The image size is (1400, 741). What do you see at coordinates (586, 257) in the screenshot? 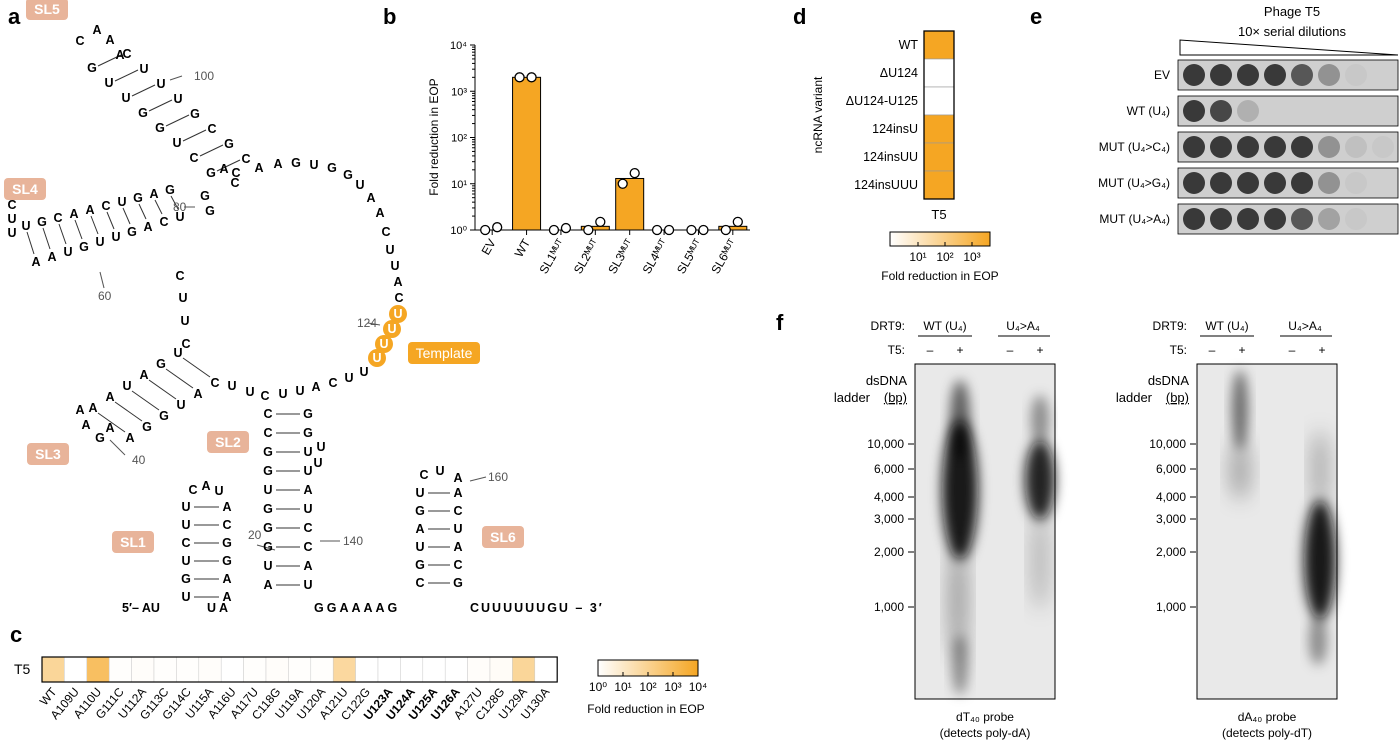
I see `x-tick-label: SL2ᴹᵁᵀ` at bounding box center [586, 257].